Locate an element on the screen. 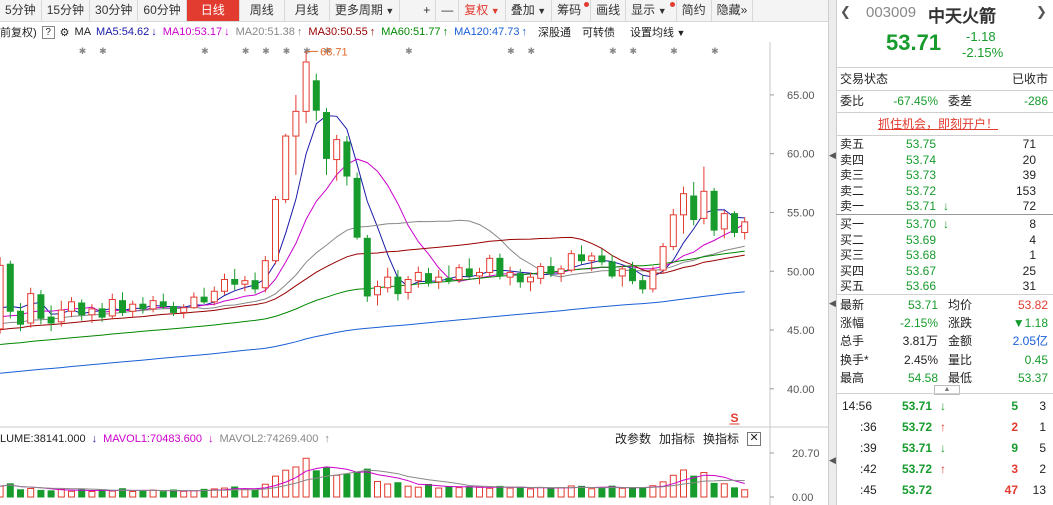 The height and width of the screenshot is (505, 1053). zoom-out-button: — is located at coordinates (448, 10).